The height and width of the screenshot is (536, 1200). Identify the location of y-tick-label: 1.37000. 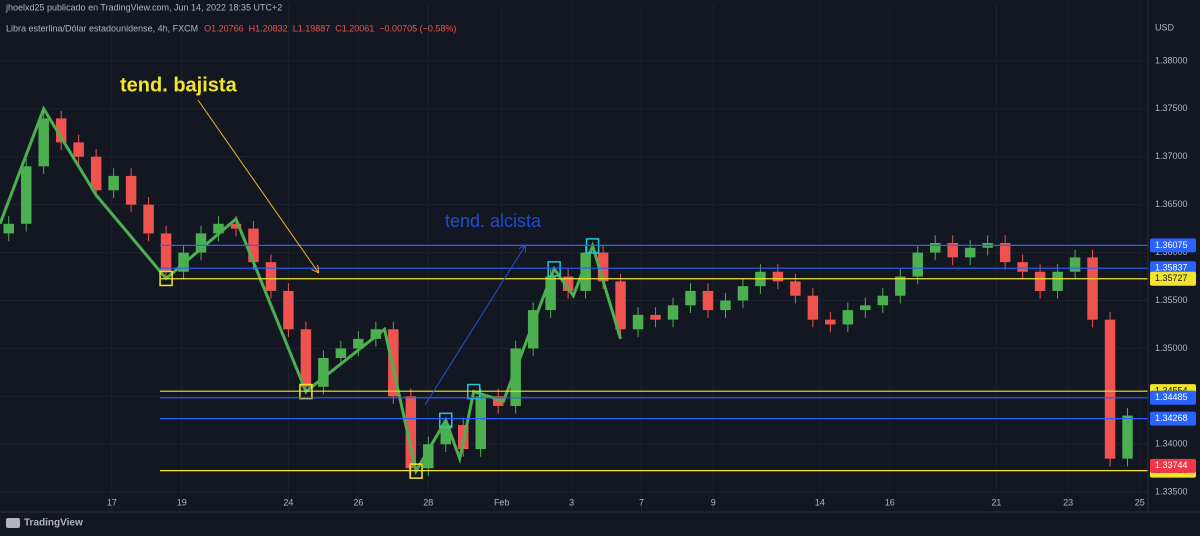
(1171, 156).